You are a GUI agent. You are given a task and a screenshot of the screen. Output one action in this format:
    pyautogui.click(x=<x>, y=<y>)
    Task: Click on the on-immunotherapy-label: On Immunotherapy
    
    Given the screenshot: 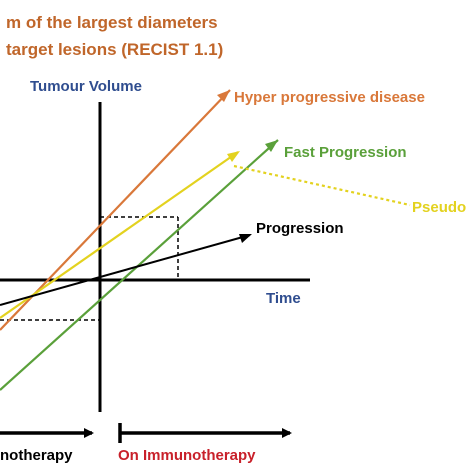 What is the action you would take?
    pyautogui.click(x=187, y=455)
    